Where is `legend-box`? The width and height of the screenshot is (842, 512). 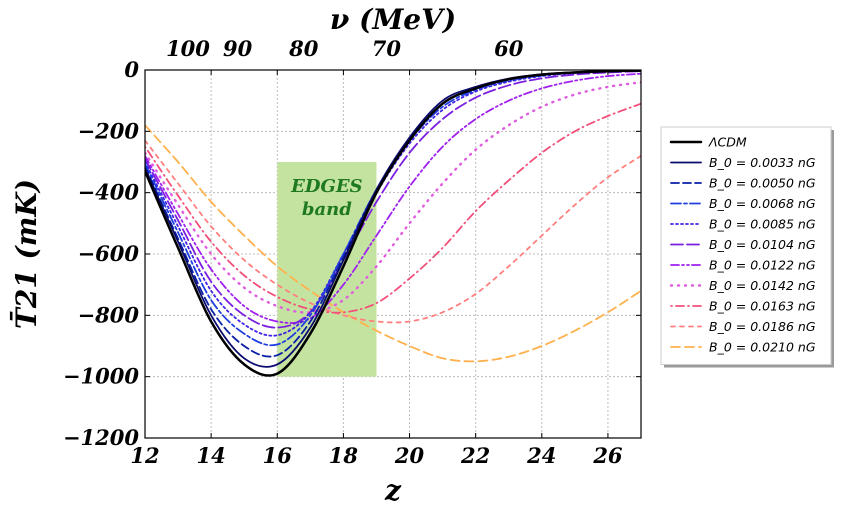 legend-box is located at coordinates (746, 245).